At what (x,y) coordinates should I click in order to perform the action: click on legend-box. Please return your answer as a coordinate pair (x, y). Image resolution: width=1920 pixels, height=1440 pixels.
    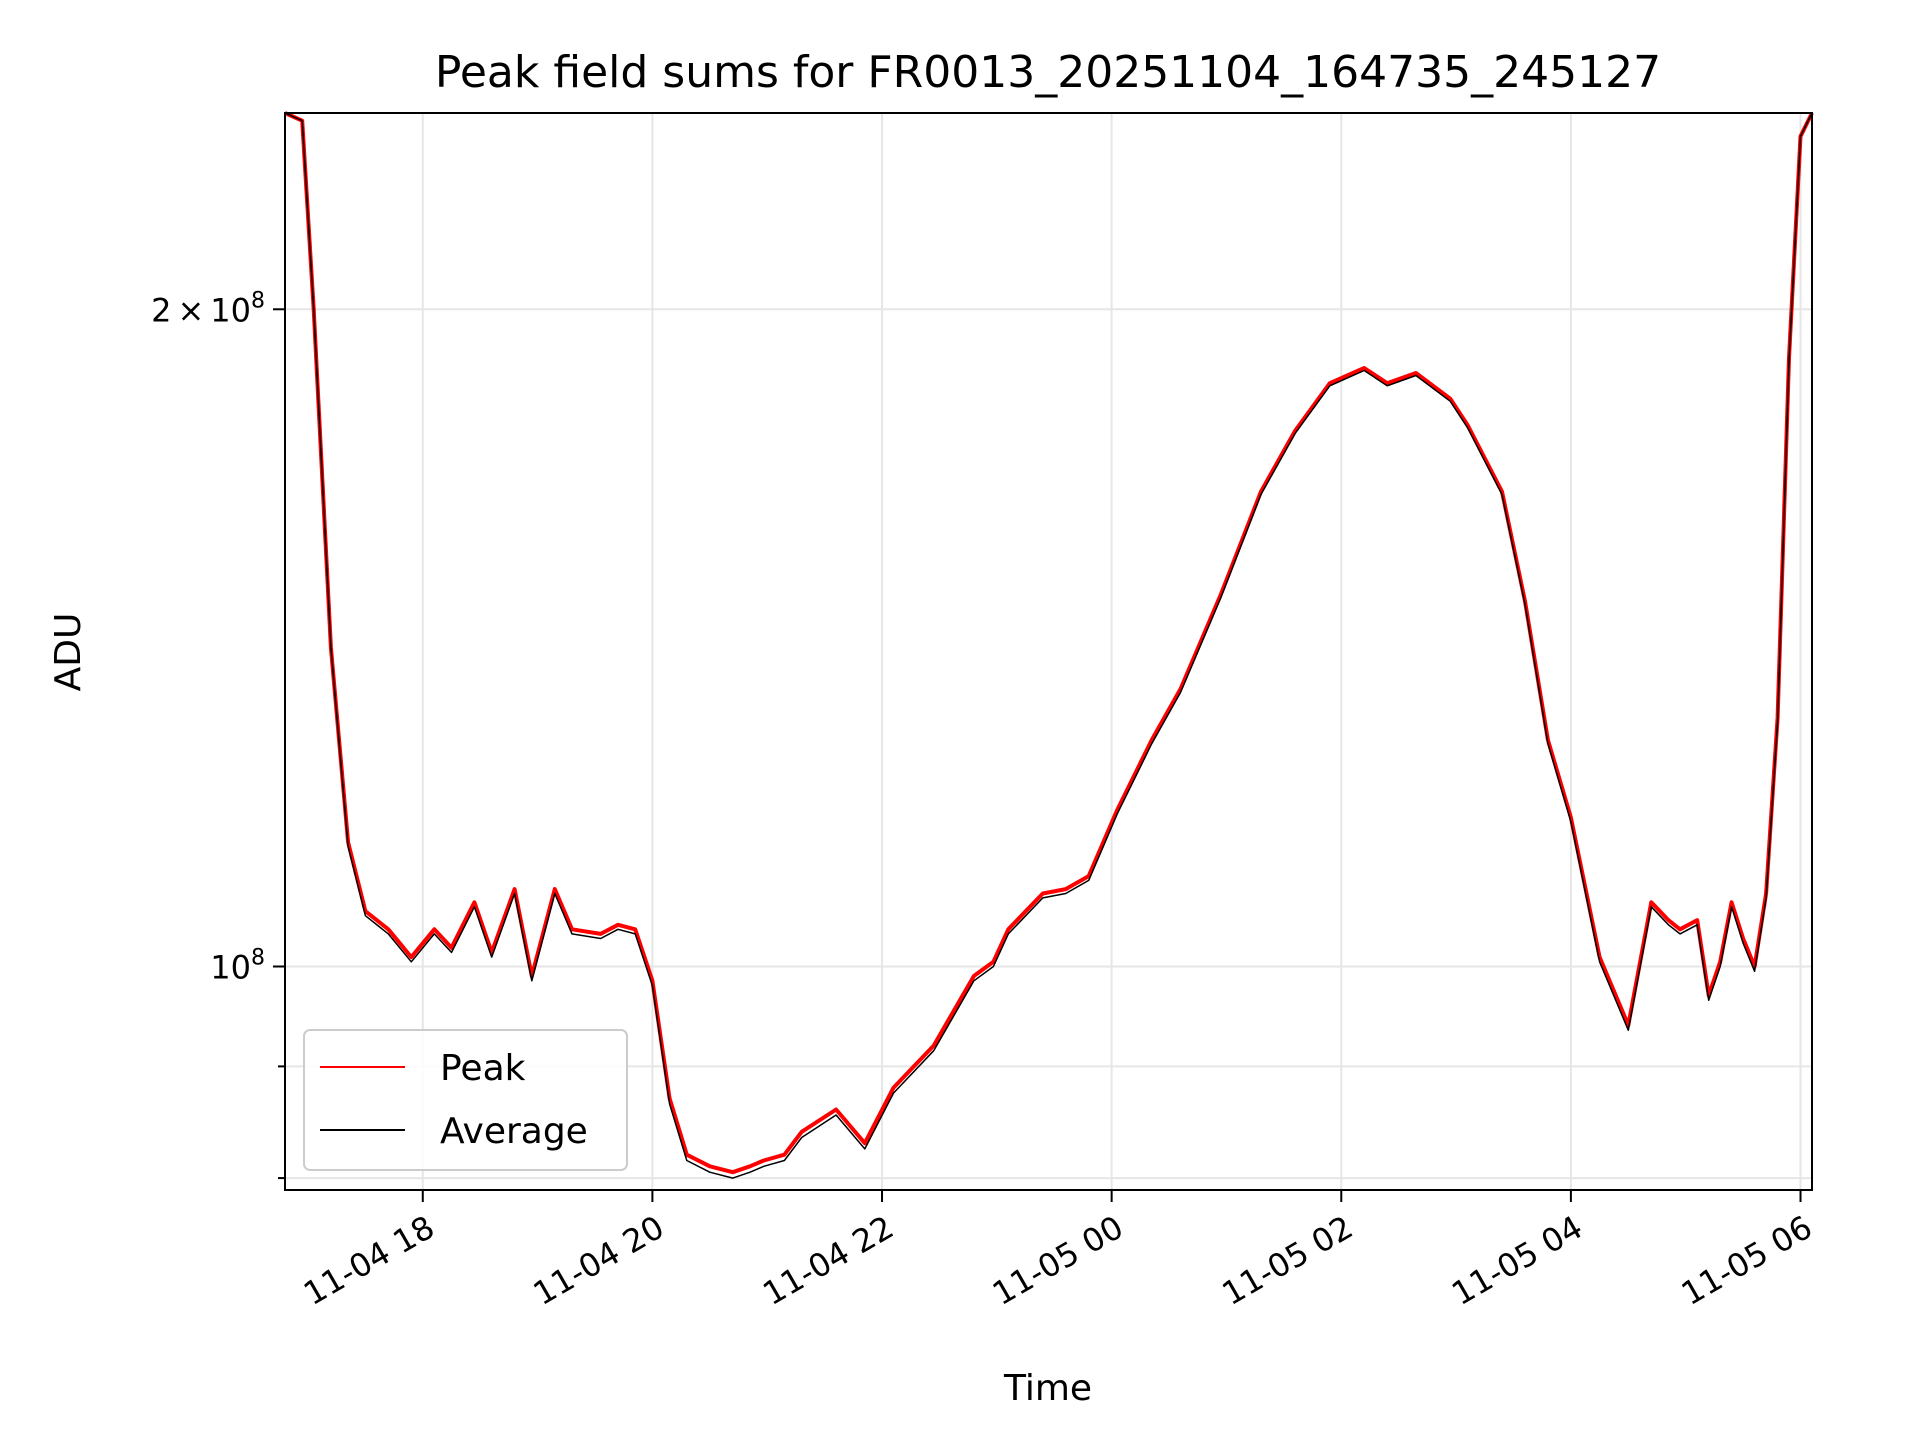
    Looking at the image, I should click on (465, 1100).